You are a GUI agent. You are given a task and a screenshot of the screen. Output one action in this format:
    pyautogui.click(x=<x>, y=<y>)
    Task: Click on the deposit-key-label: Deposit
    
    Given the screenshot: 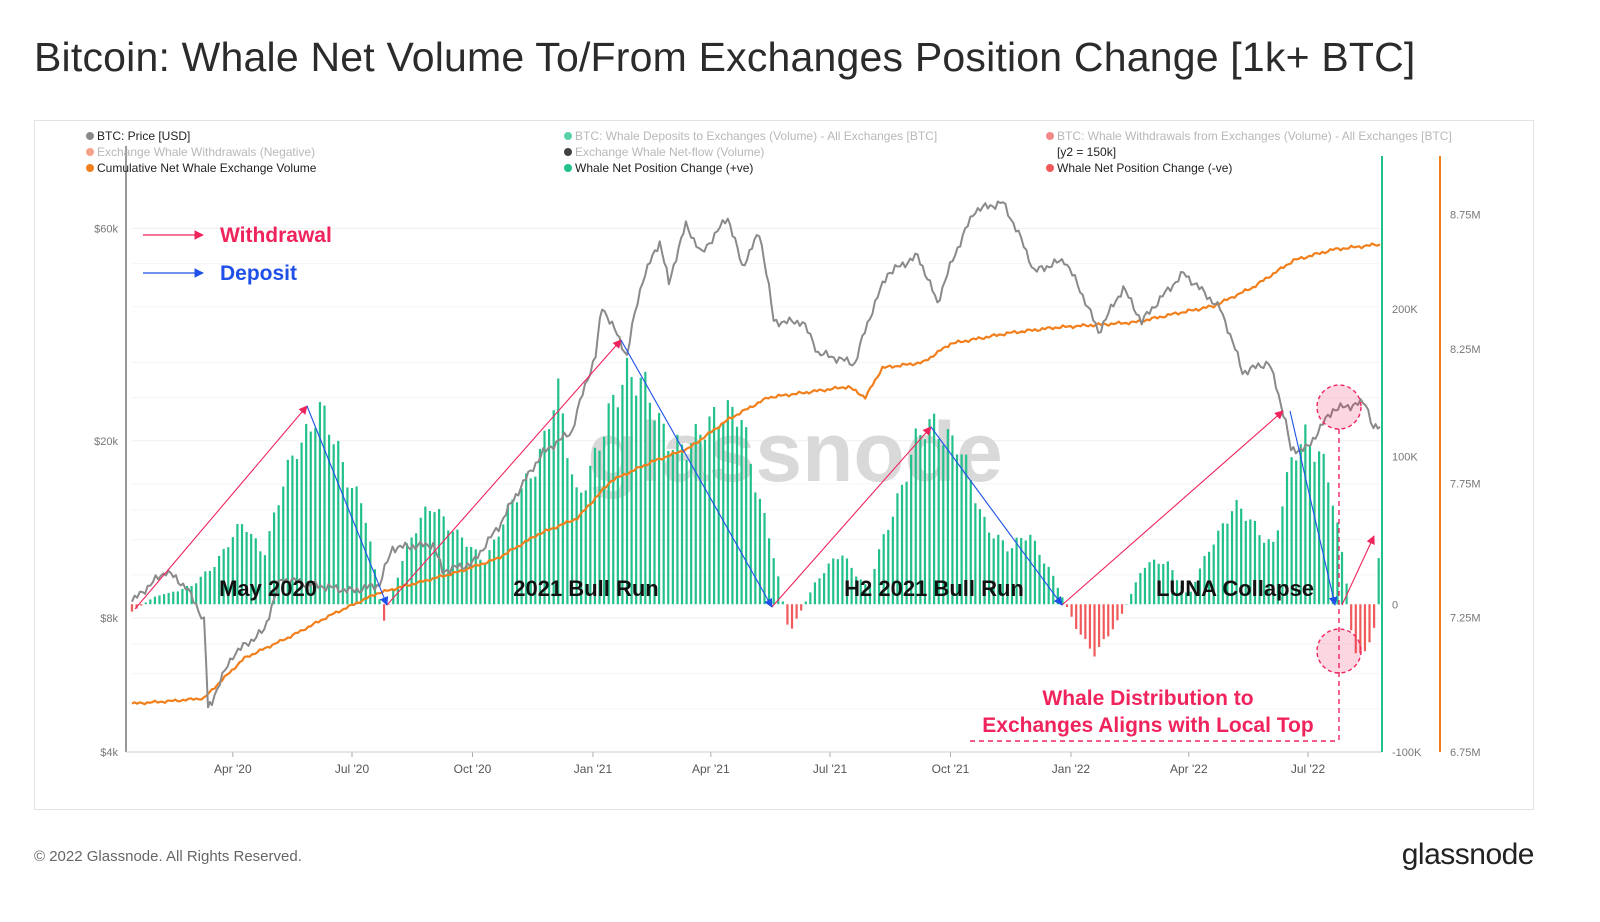 What is the action you would take?
    pyautogui.click(x=258, y=273)
    